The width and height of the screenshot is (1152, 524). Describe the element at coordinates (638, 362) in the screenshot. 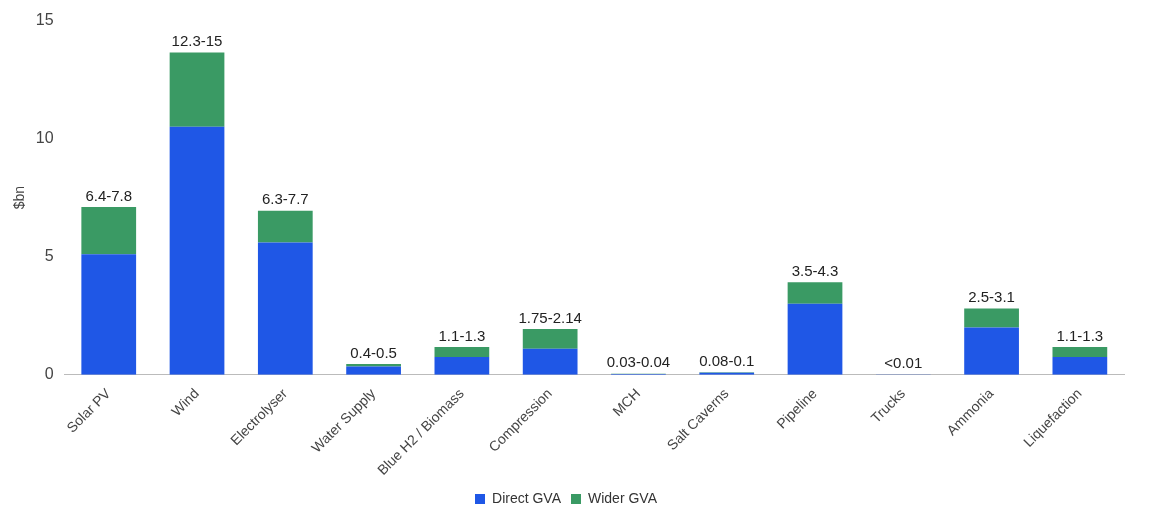

I see `total-label: 0.03-0.04` at that location.